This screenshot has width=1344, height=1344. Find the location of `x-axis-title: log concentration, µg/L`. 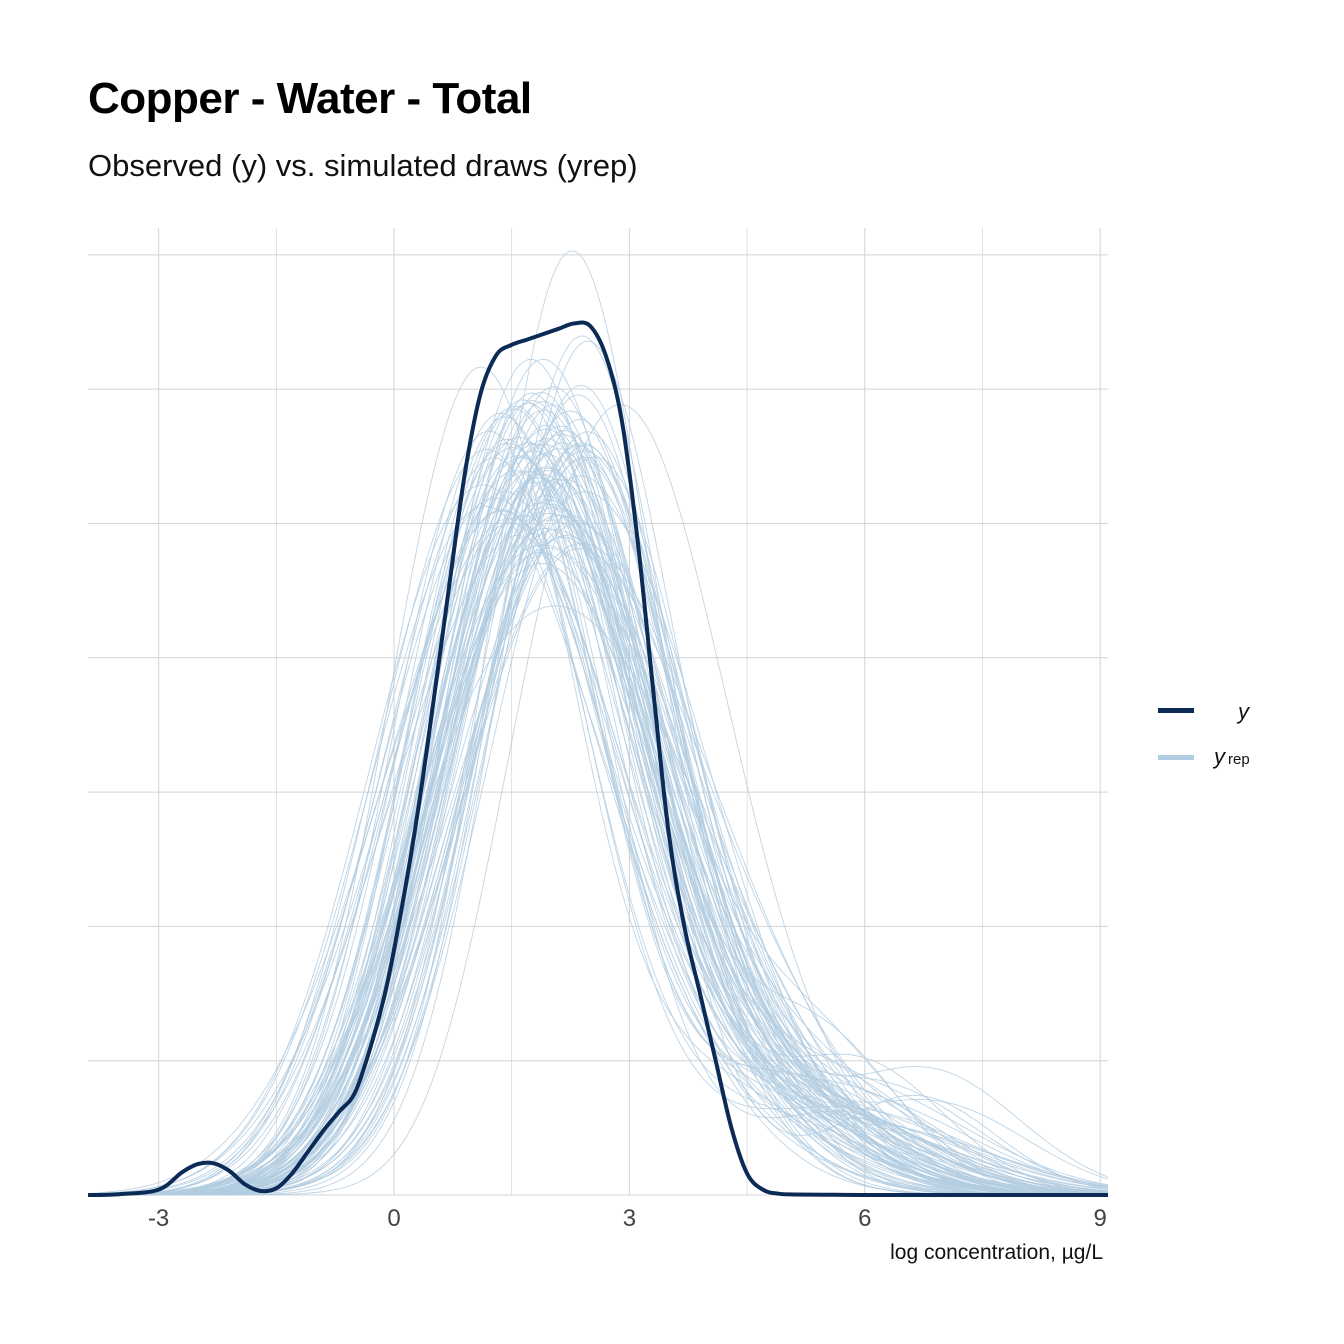

x-axis-title: log concentration, µg/L is located at coordinates (996, 1252).